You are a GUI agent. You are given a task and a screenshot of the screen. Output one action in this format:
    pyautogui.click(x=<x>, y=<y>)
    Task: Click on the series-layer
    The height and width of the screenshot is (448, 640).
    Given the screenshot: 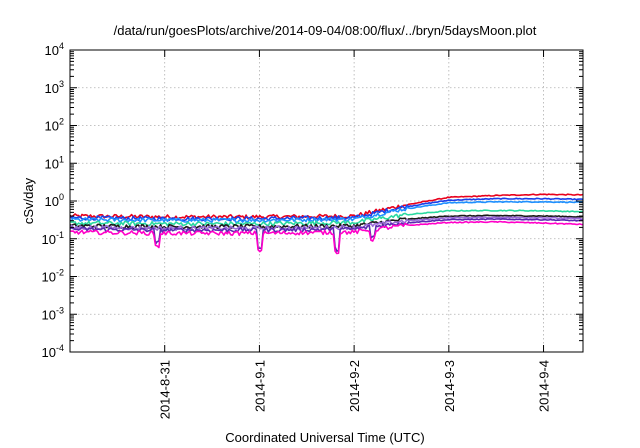 What is the action you would take?
    pyautogui.click(x=326, y=224)
    